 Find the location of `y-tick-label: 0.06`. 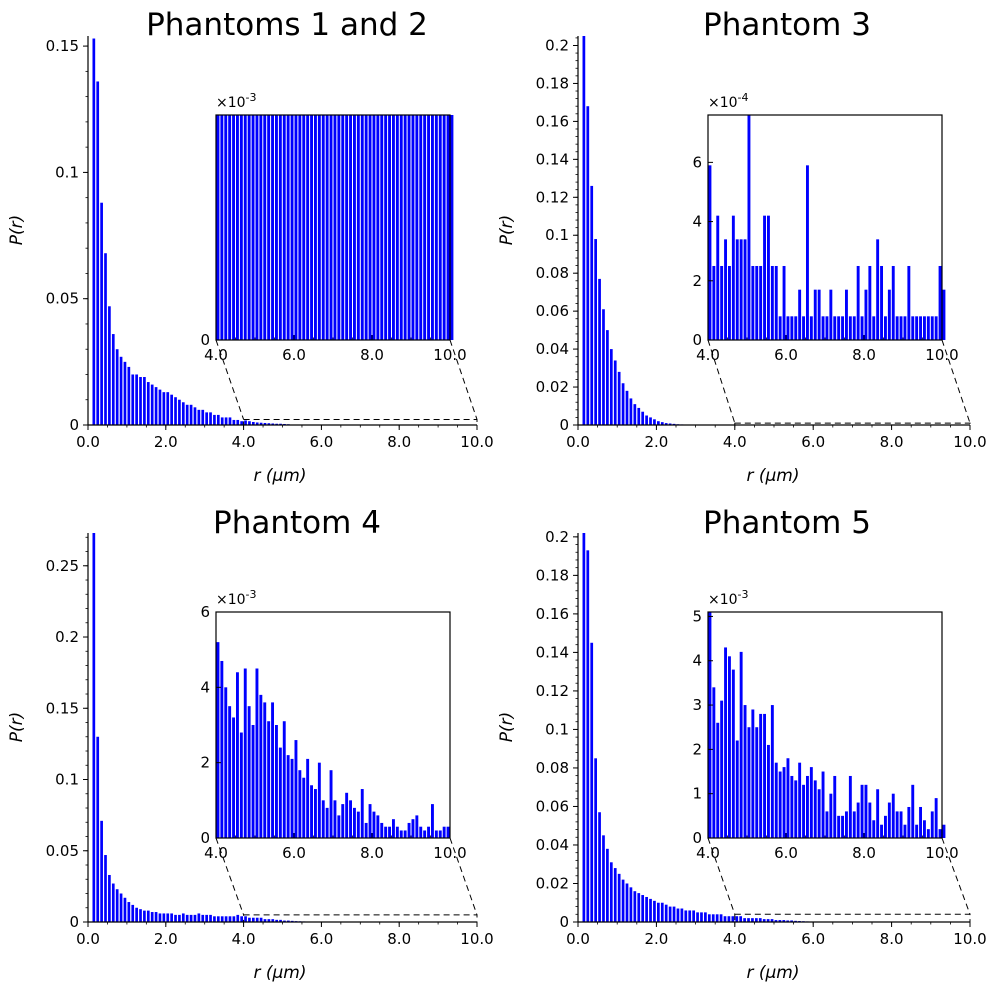

y-tick-label: 0.06 is located at coordinates (552, 311).